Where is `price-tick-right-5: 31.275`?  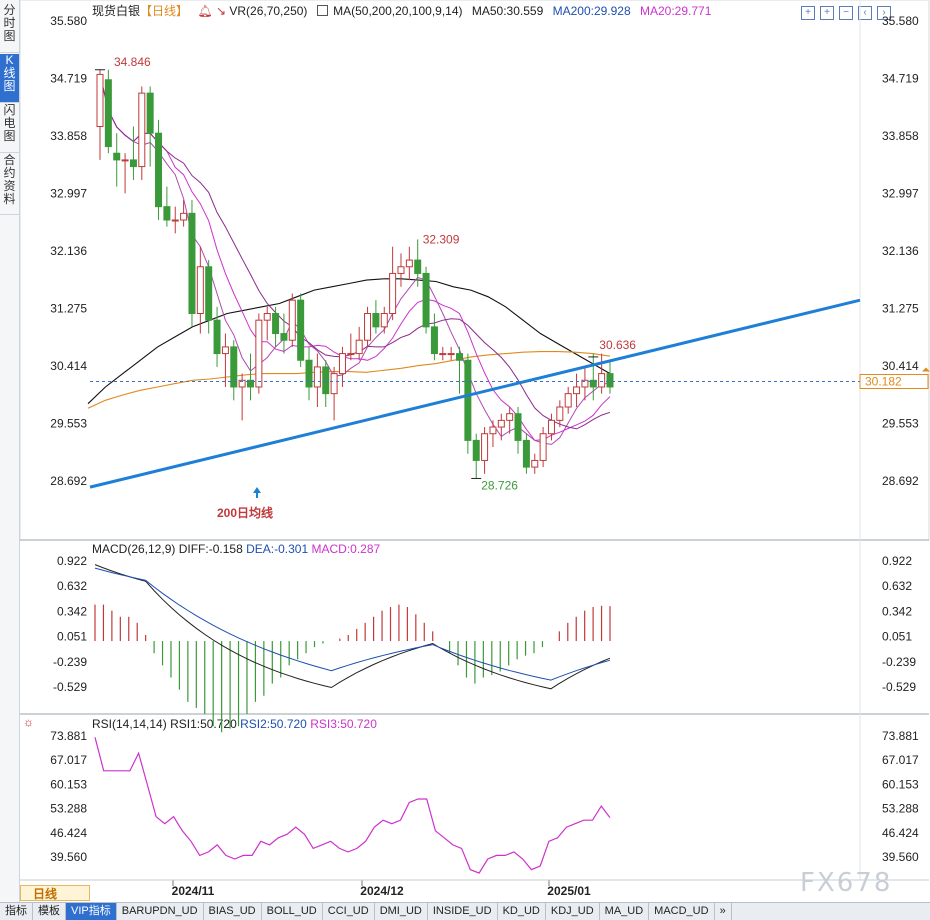
price-tick-right-5: 31.275 is located at coordinates (900, 309).